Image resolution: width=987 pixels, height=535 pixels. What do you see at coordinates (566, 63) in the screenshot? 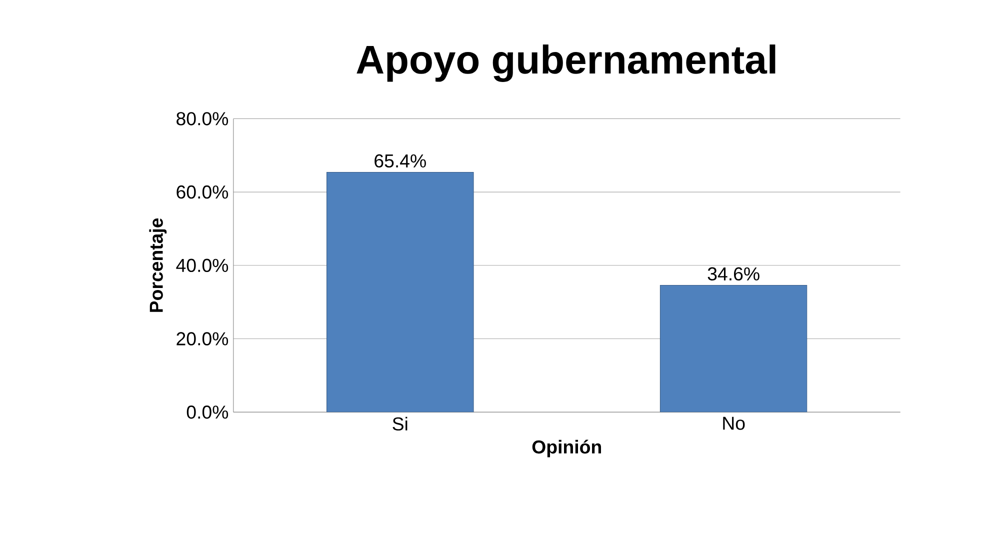
I see `chart-title: Apoyo gubernamental` at bounding box center [566, 63].